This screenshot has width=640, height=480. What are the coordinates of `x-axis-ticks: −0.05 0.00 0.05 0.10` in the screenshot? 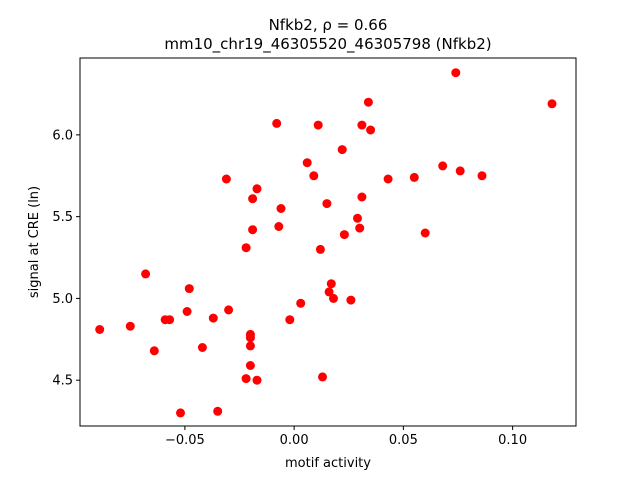 It's located at (346, 437).